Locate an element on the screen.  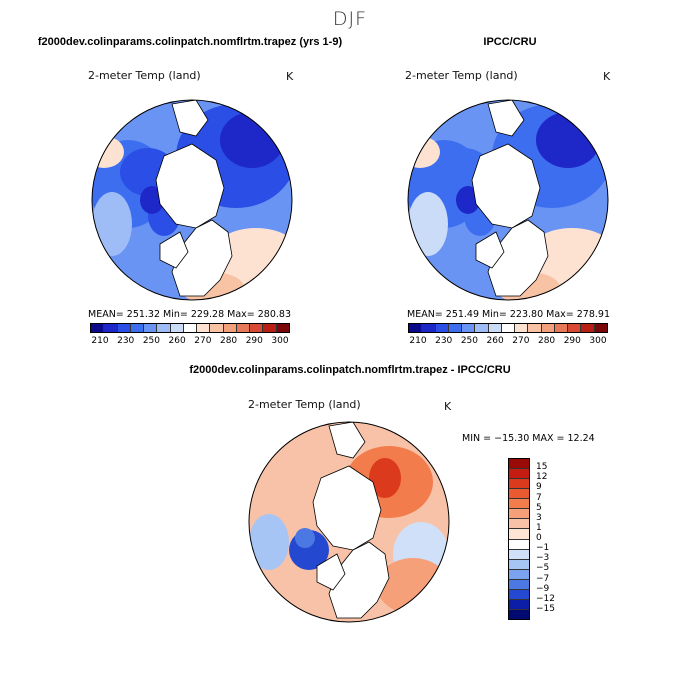
panel3-stats: MIN = −15.30 MAX = 12.24 is located at coordinates (528, 438).